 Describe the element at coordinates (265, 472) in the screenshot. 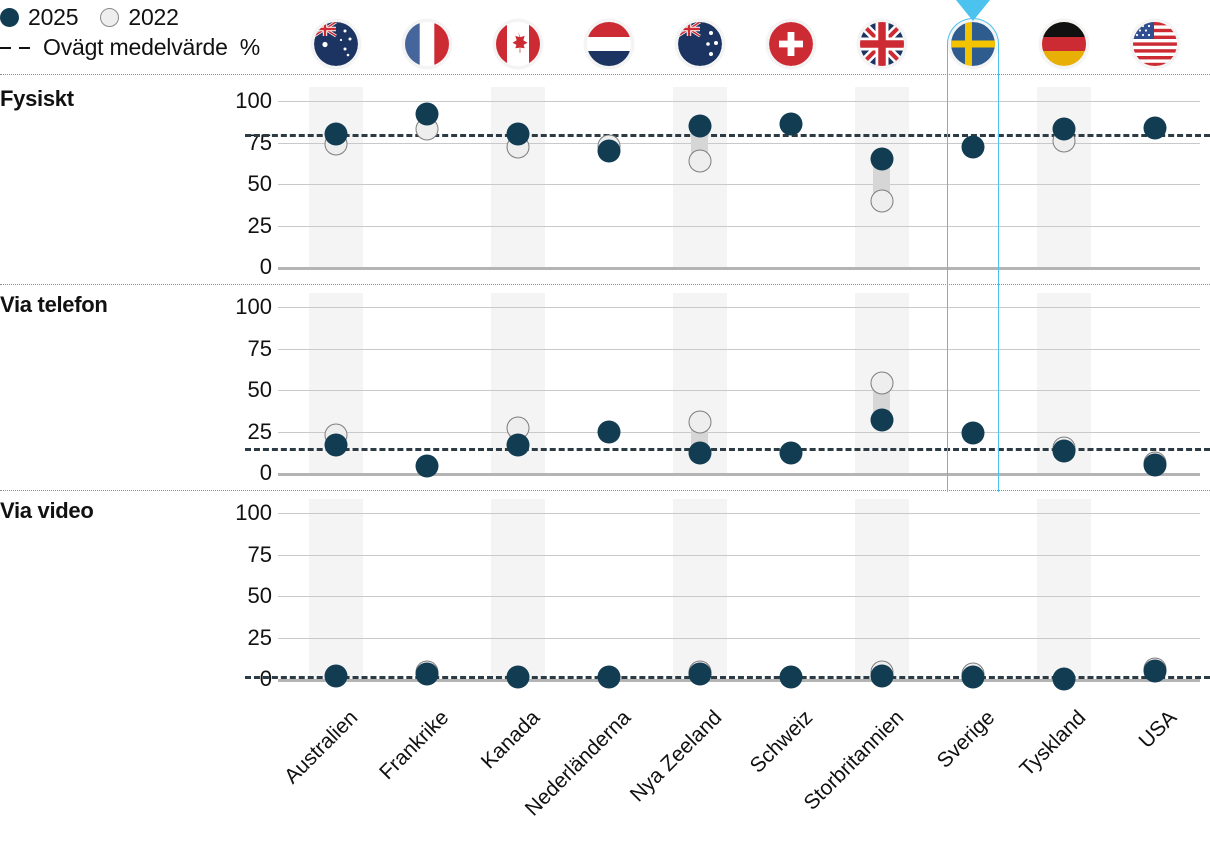

I see `ytick-label-0: 0` at that location.